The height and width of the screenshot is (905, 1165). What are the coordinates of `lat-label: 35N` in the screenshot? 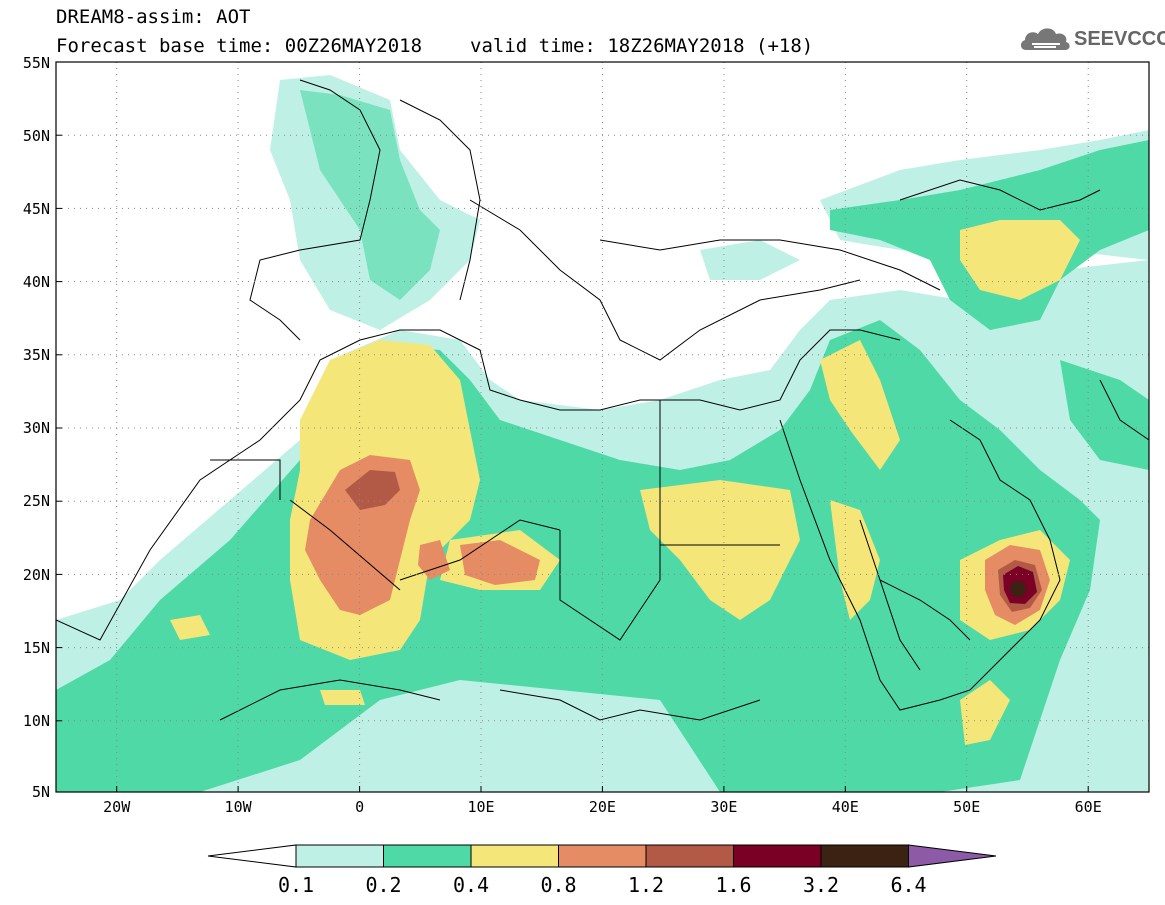 It's located at (36, 355).